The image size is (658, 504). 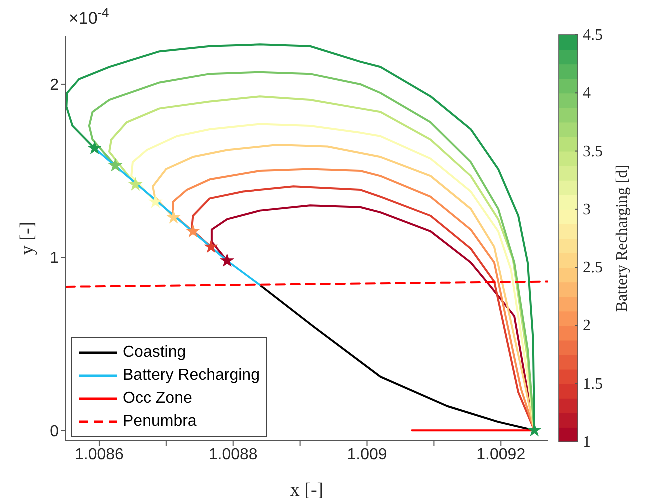 What do you see at coordinates (367, 455) in the screenshot?
I see `x-tick-label: 1.009` at bounding box center [367, 455].